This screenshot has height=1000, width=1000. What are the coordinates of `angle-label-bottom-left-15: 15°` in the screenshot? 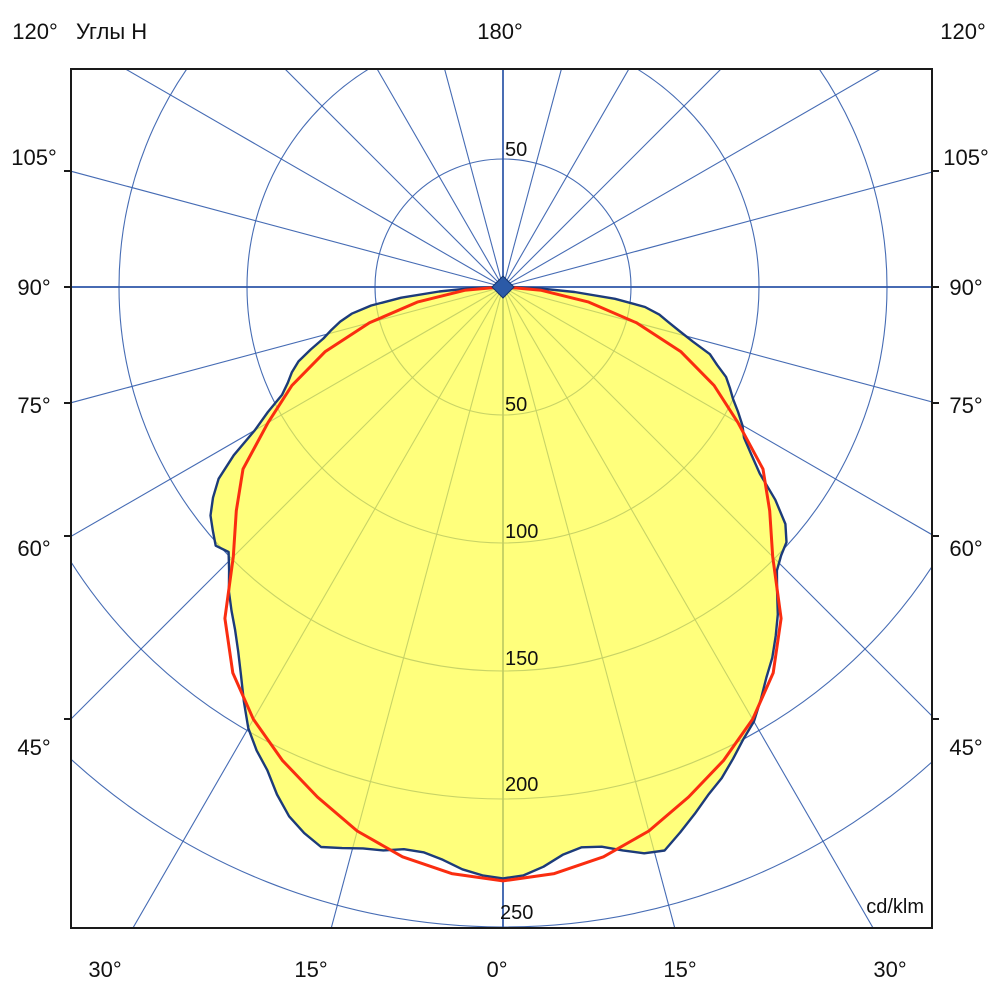 It's located at (310, 969).